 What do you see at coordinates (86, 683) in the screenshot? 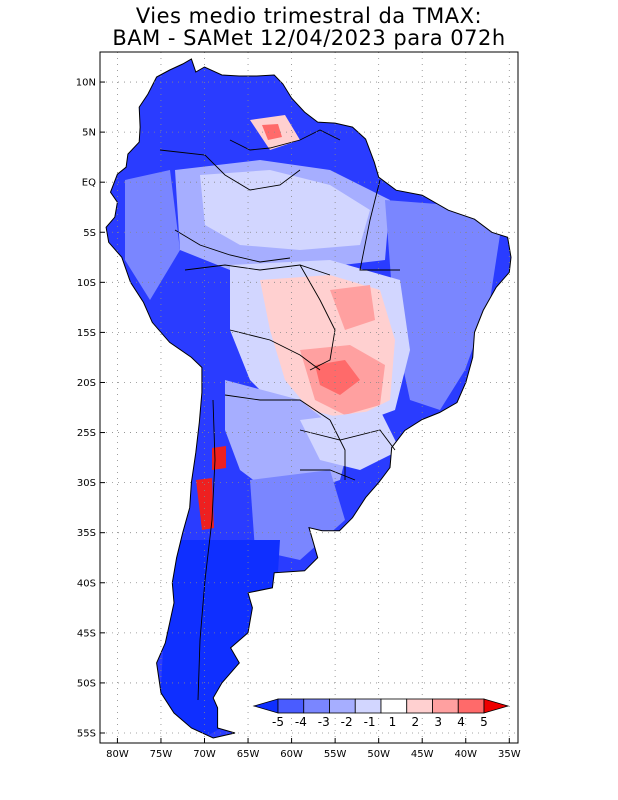
I see `lat-tick-label: 50S` at bounding box center [86, 683].